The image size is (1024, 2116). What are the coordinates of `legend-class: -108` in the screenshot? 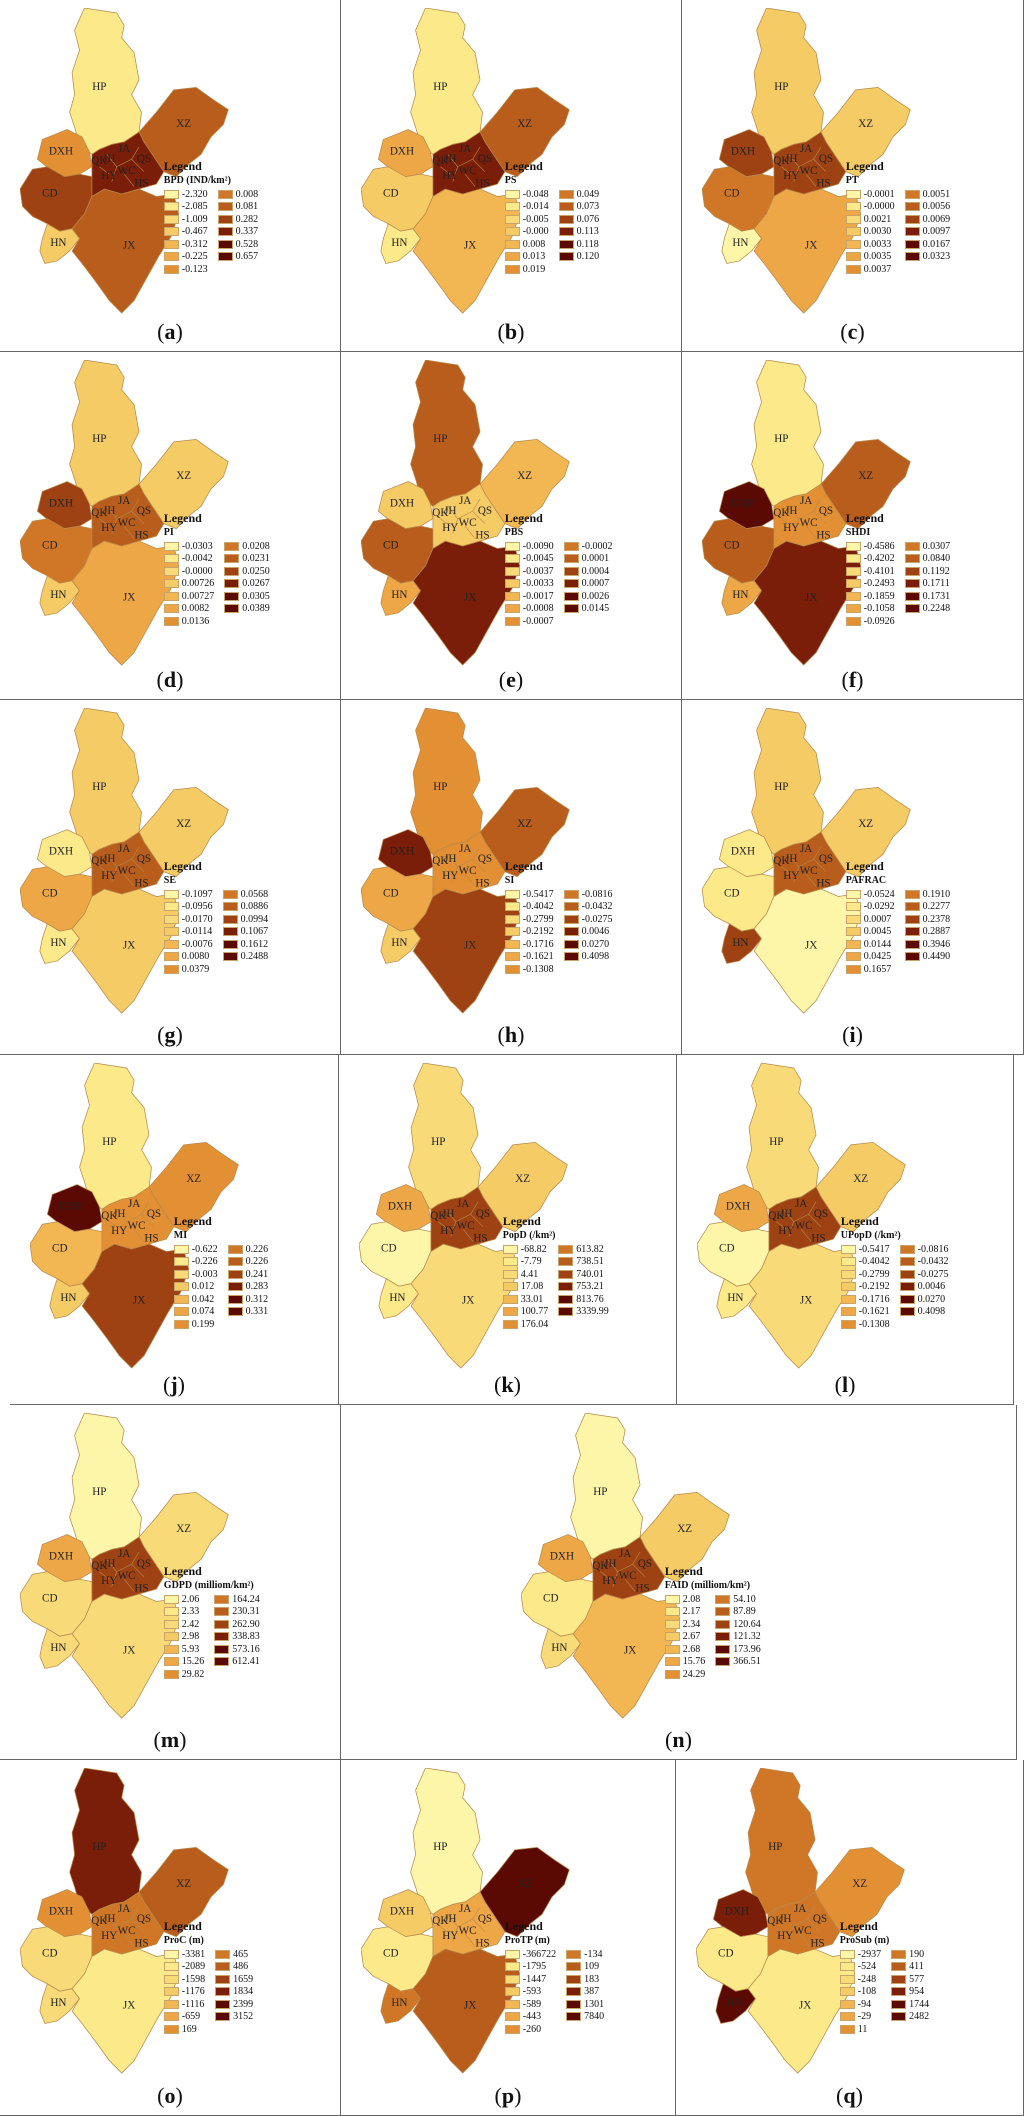 It's located at (860, 1992).